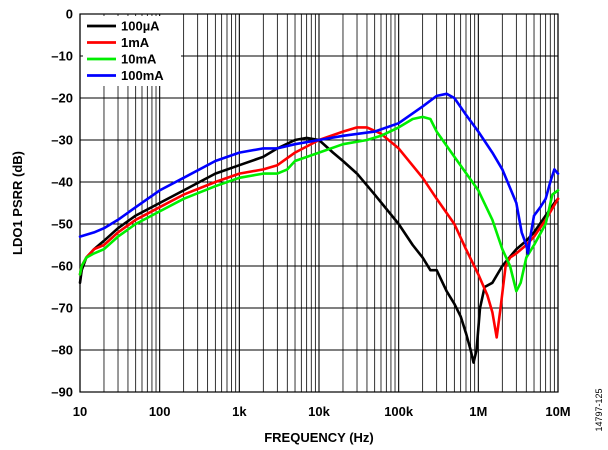  Describe the element at coordinates (62, 140) in the screenshot. I see `y-tick-label: –30` at that location.